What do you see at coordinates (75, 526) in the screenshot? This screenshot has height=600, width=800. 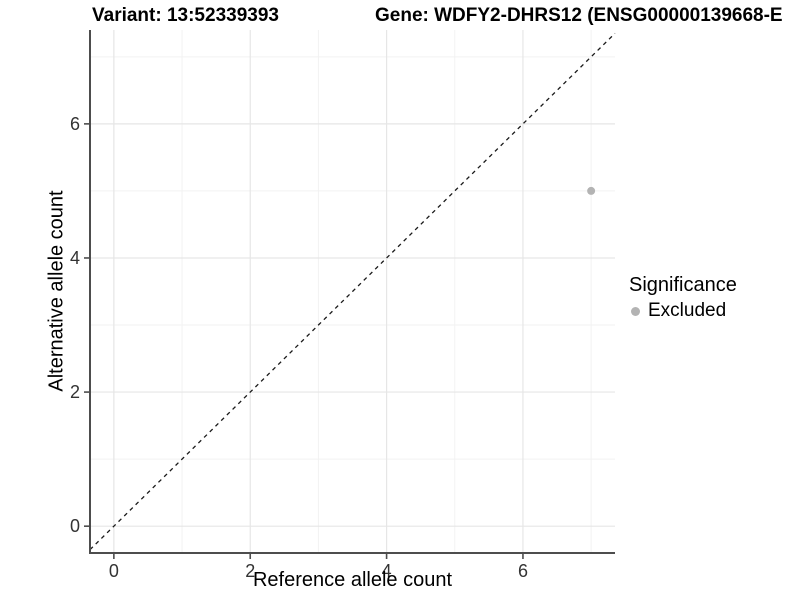 I see `y-tick-label: 0` at bounding box center [75, 526].